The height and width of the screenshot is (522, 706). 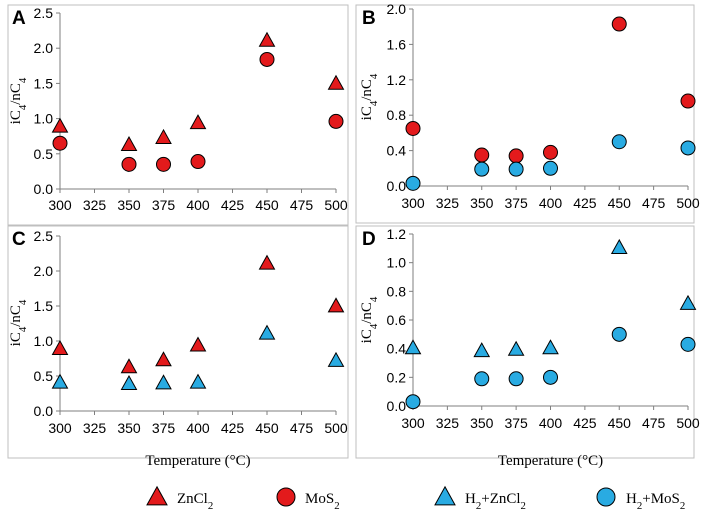 I want to click on panel-label: A, so click(x=19, y=18).